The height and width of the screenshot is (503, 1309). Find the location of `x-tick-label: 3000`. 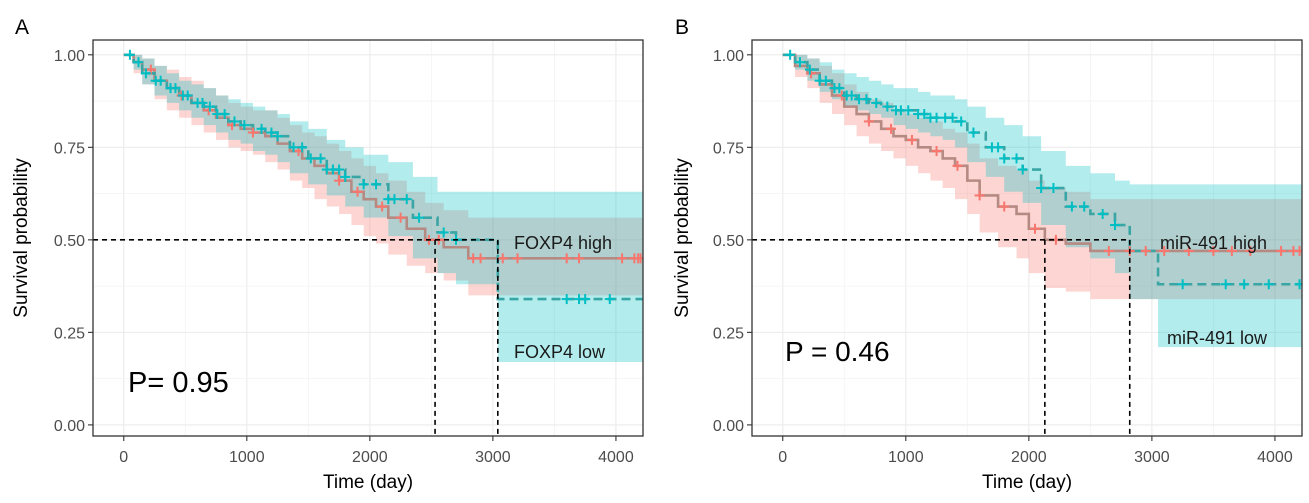

x-tick-label: 3000 is located at coordinates (493, 457).